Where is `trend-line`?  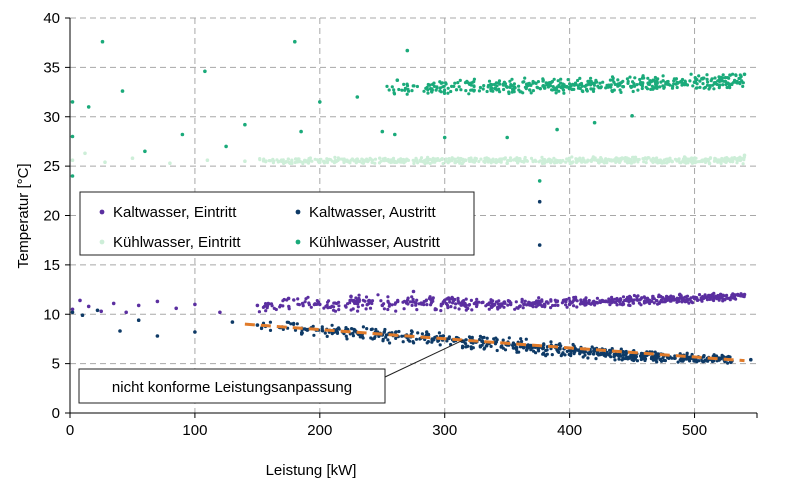 trend-line is located at coordinates (494, 342).